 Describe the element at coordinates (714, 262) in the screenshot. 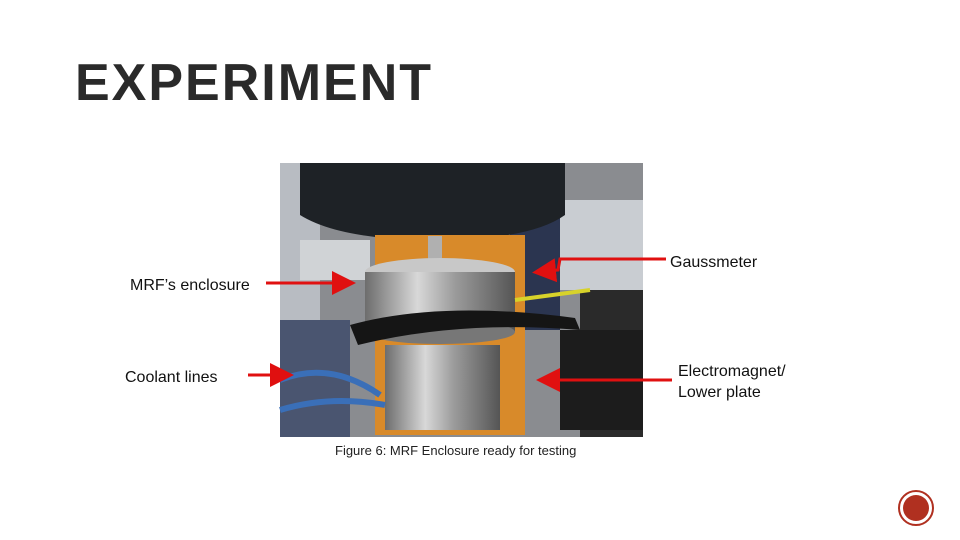

I see `label-gaussmeter: Gaussmeter` at that location.